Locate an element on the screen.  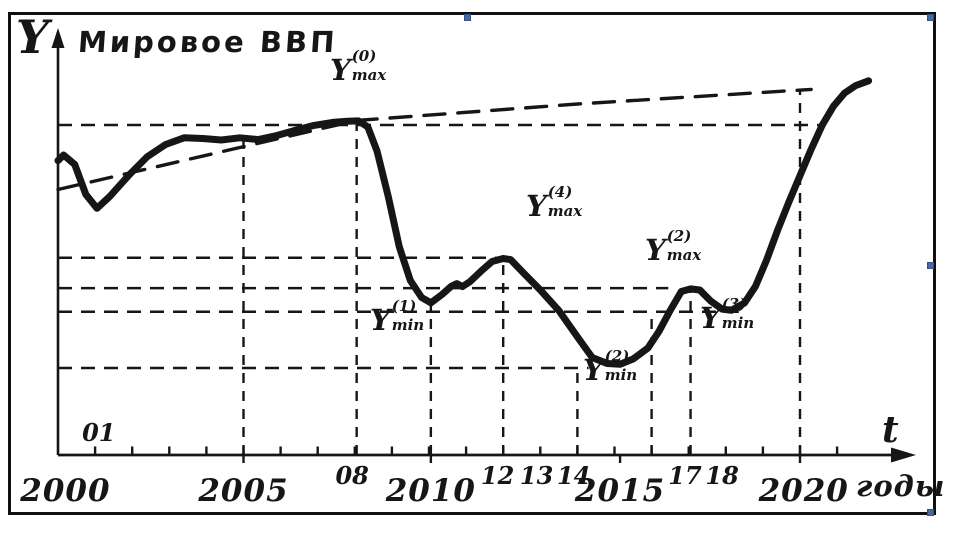
x-tick-label-2015: 2015 is located at coordinates (620, 491).